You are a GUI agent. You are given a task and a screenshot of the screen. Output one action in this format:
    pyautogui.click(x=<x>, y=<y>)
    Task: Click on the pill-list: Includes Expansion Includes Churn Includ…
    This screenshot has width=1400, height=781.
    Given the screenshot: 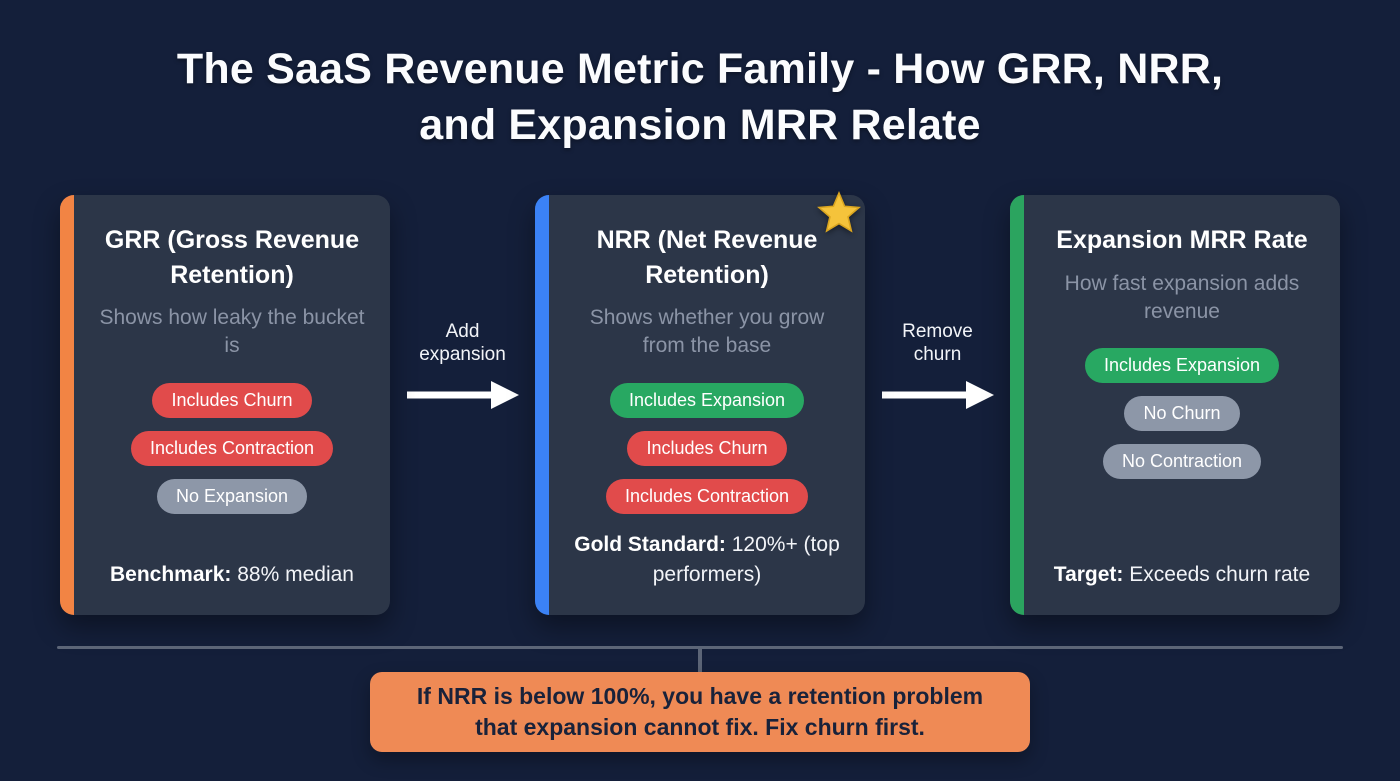 What is the action you would take?
    pyautogui.click(x=707, y=448)
    